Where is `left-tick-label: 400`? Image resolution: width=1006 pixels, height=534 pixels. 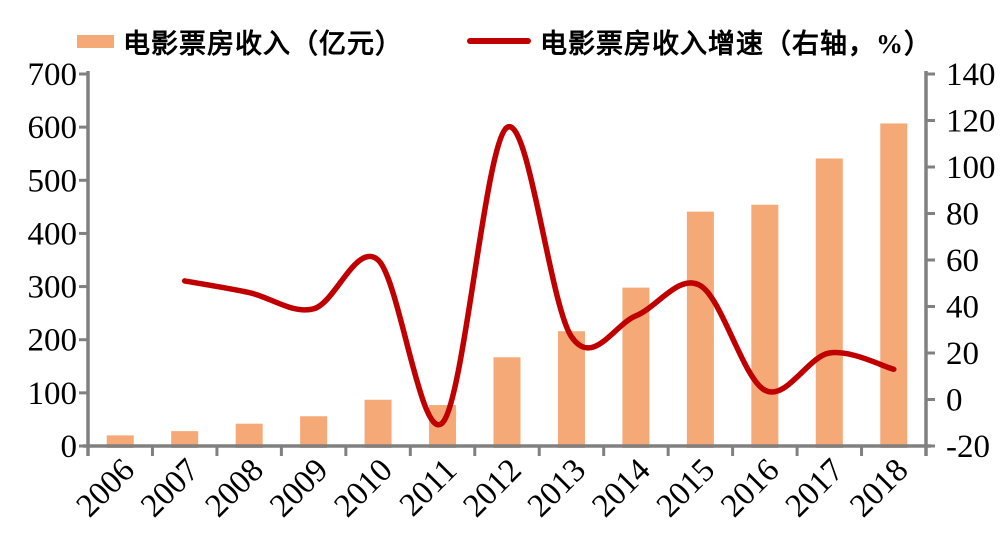
left-tick-label: 400 is located at coordinates (53, 234).